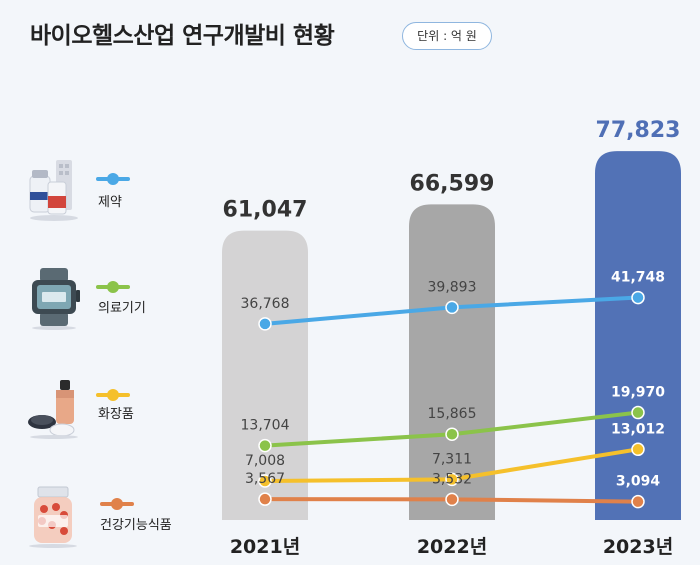 The width and height of the screenshot is (700, 565). Describe the element at coordinates (265, 210) in the screenshot. I see `total-label: 61,047` at that location.